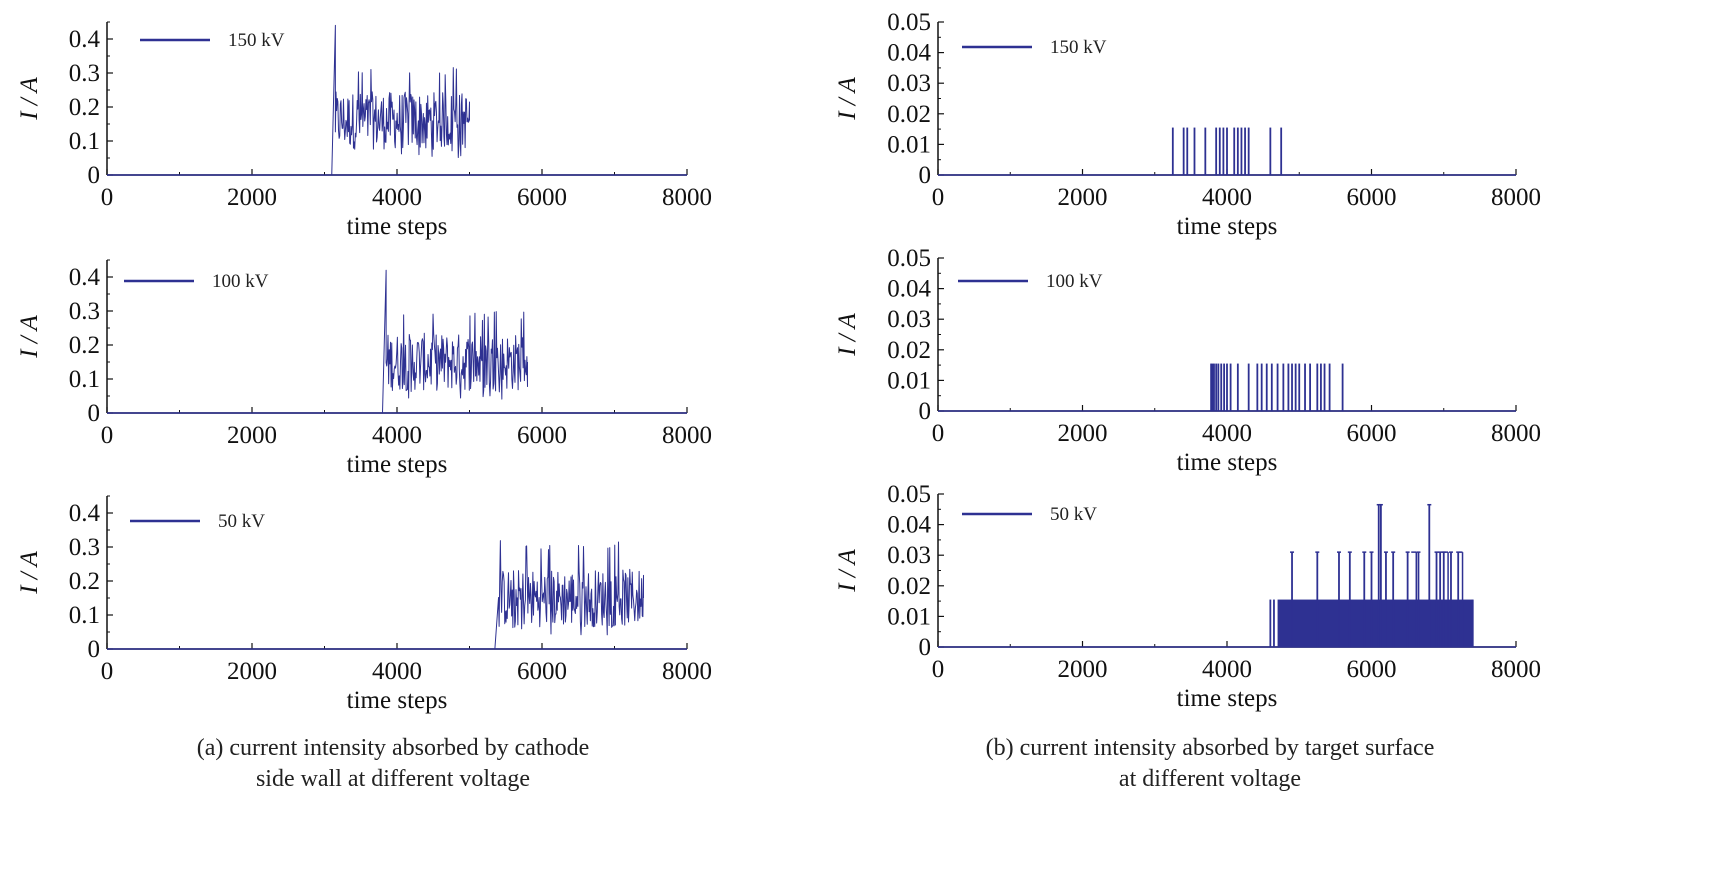  I want to click on caption-a: side wall at different voltage, so click(393, 779).